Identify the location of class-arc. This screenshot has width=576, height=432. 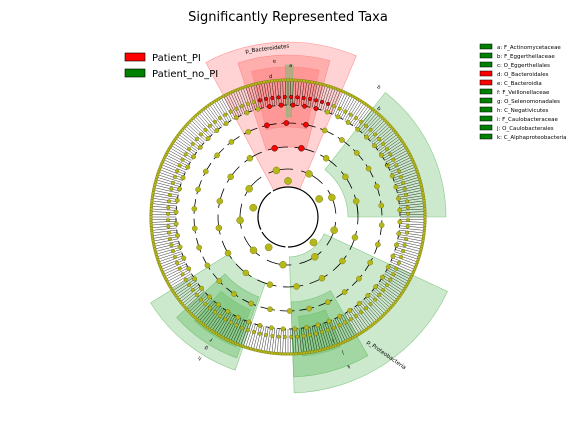
(331, 233).